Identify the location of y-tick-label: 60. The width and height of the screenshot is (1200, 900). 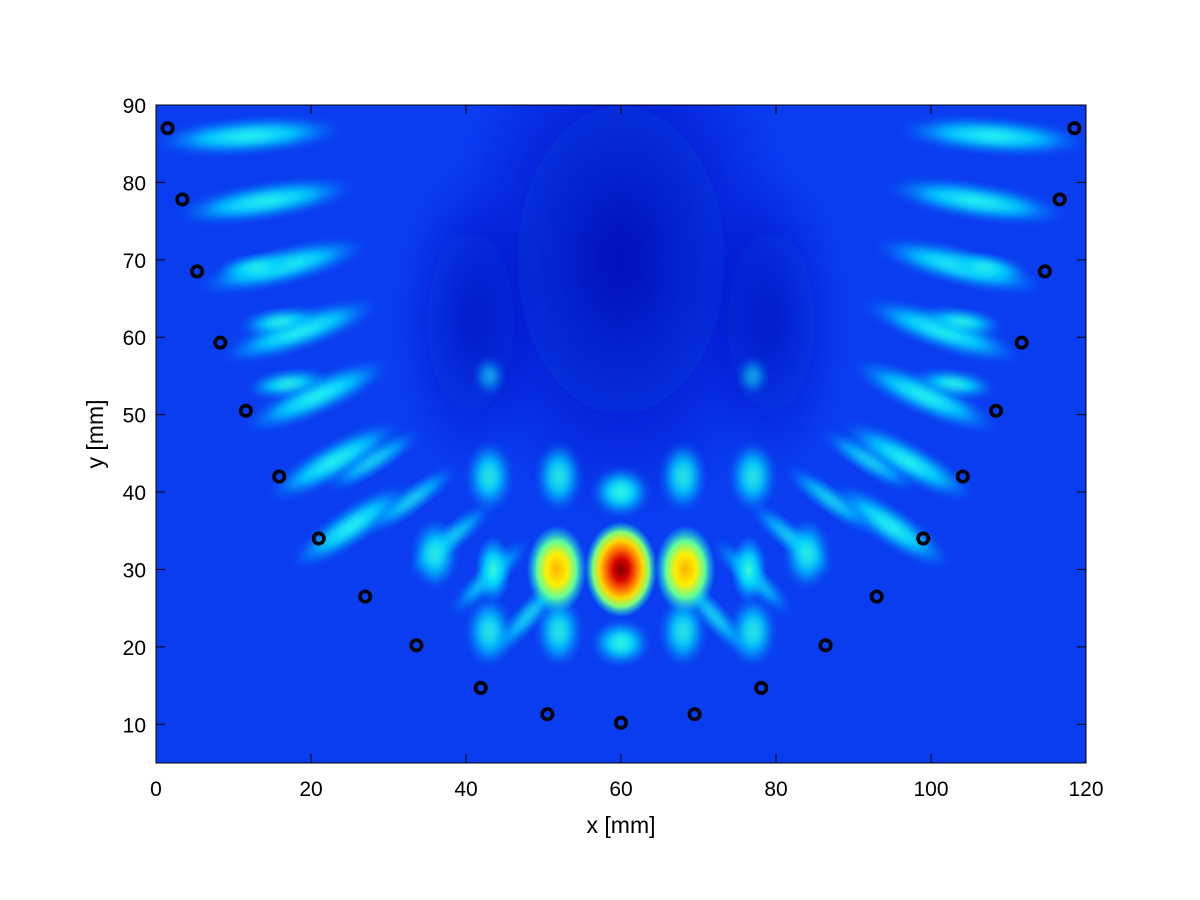
(134, 338).